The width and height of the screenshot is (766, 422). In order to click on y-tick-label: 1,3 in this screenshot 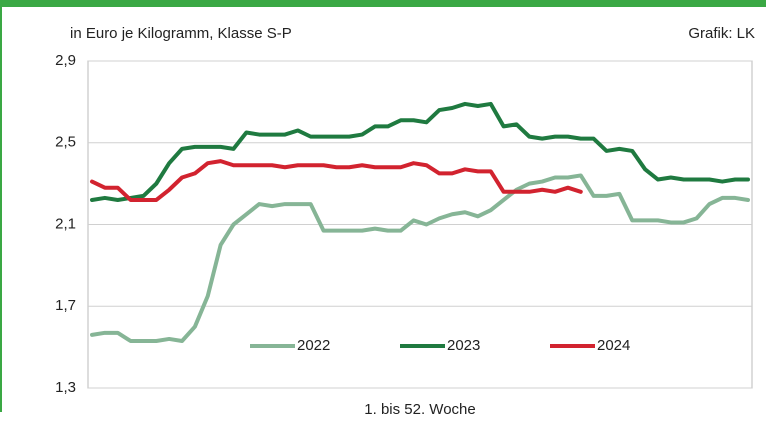, I will do `click(65, 387)`.